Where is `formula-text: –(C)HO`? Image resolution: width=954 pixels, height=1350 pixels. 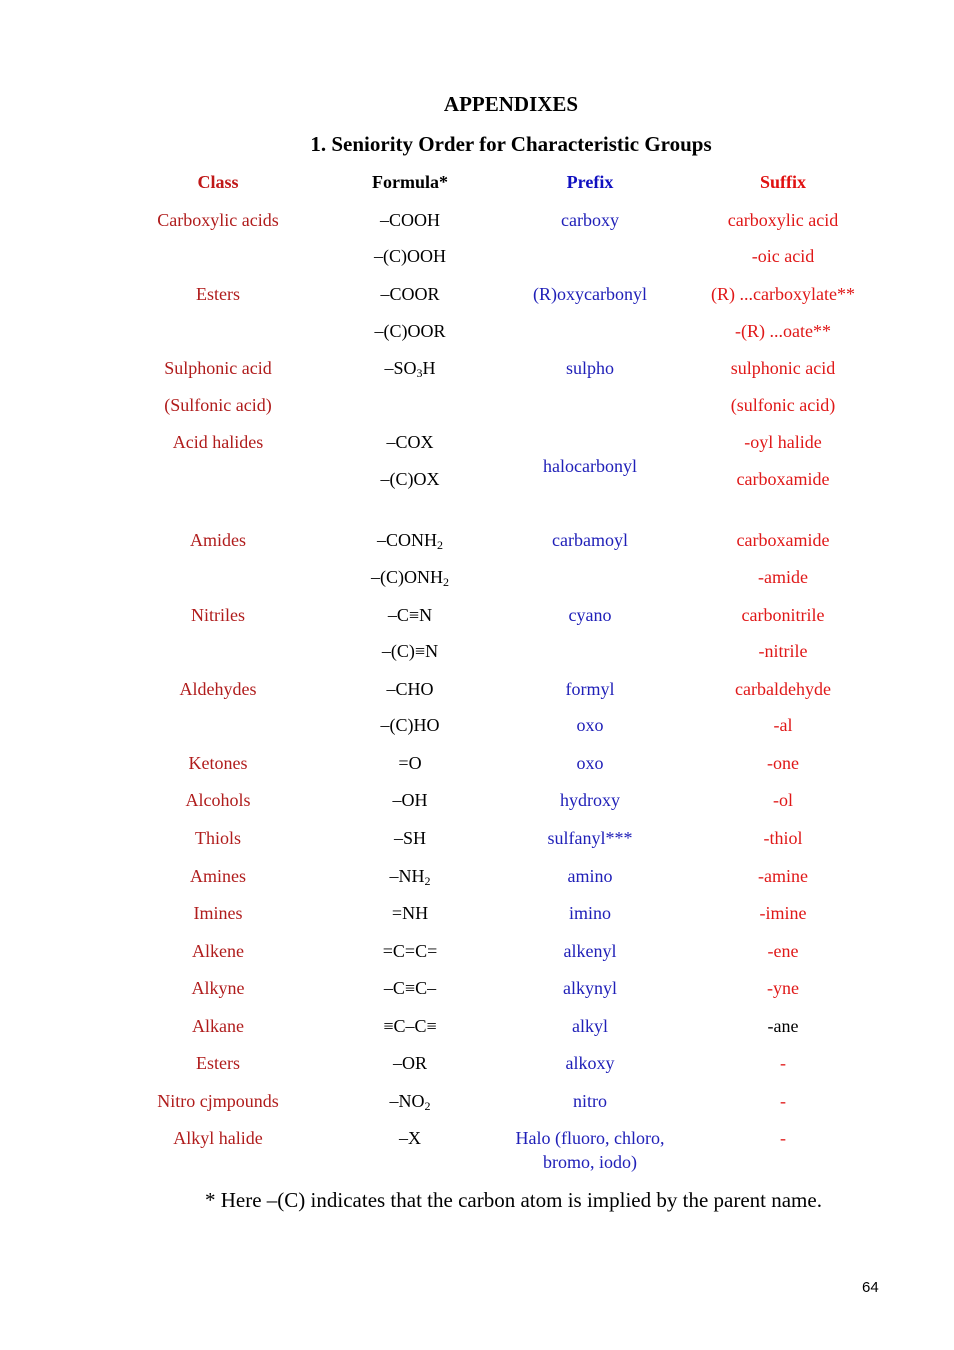 formula-text: –(C)HO is located at coordinates (410, 725).